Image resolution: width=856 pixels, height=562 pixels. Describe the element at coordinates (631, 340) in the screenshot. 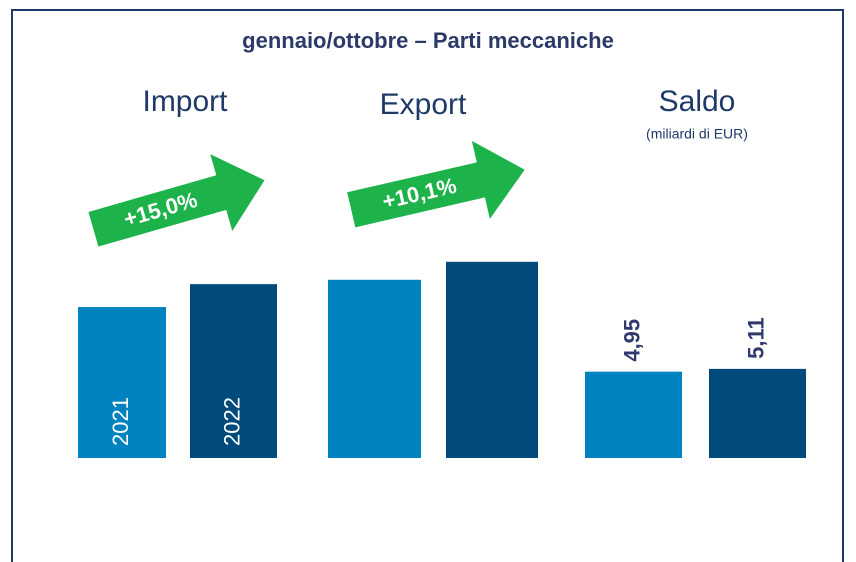

I see `value-label: 4,95` at that location.